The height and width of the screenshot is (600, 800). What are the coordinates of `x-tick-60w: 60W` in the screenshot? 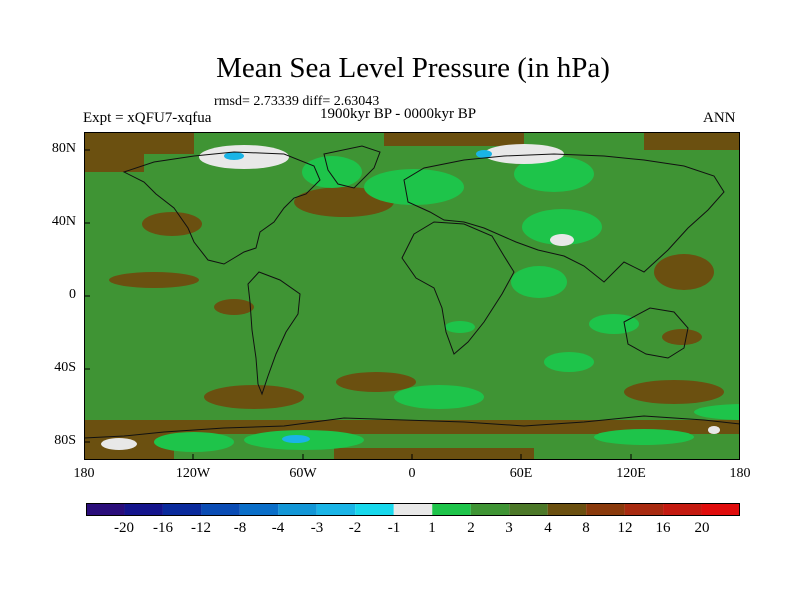 It's located at (303, 473).